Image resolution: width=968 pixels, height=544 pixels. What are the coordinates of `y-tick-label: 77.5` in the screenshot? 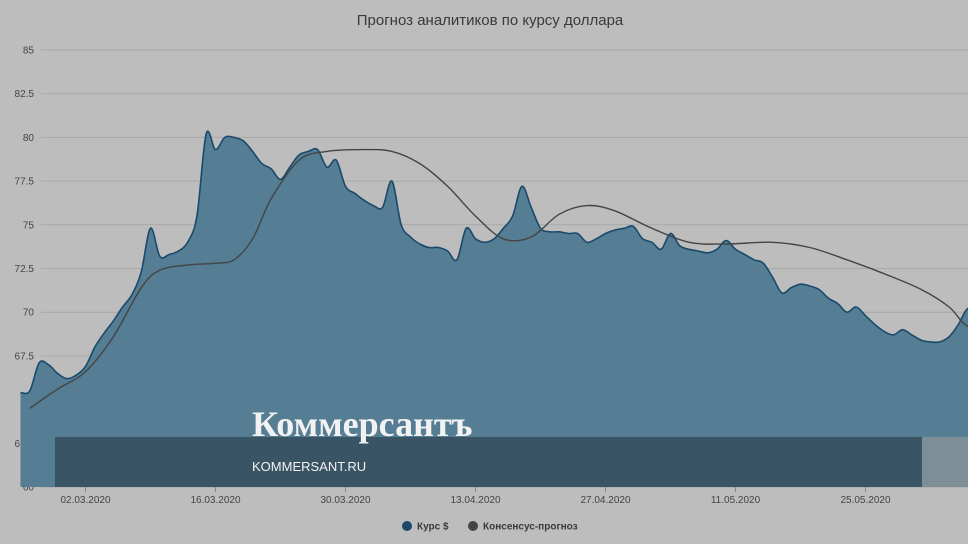 It's located at (25, 182).